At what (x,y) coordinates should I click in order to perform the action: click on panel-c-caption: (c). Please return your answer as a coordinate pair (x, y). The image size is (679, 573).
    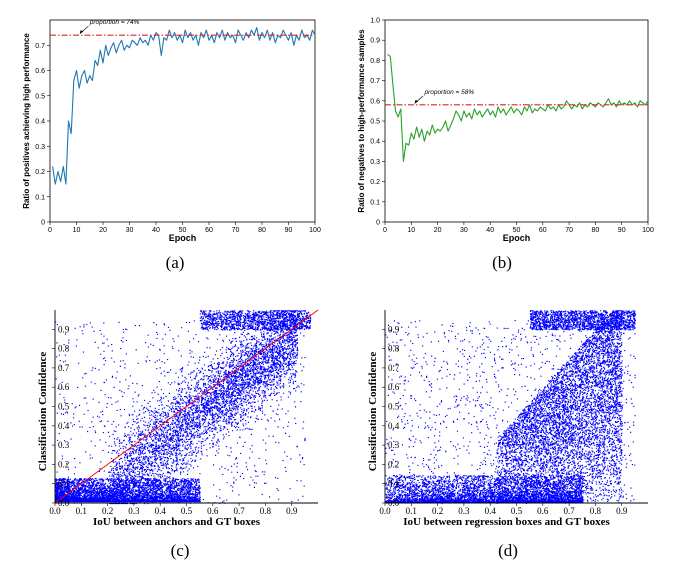
    Looking at the image, I should click on (180, 550).